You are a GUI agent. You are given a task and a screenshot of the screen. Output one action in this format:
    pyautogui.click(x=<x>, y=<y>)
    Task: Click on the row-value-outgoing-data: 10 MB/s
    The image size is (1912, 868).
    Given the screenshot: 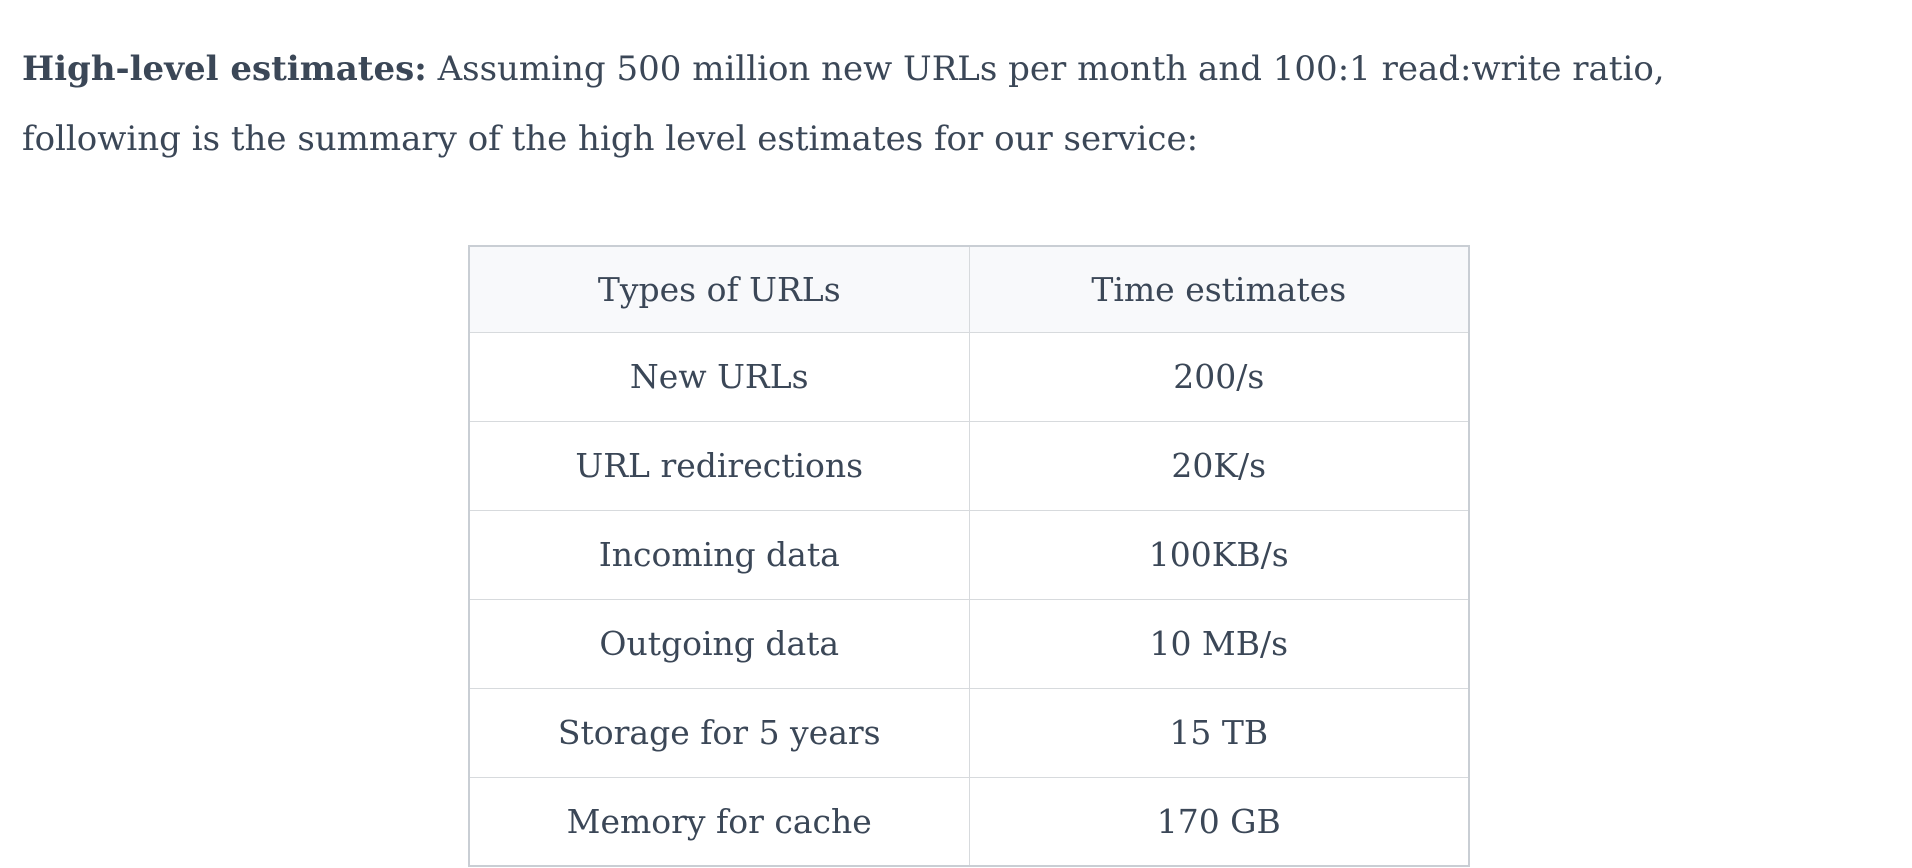 What is the action you would take?
    pyautogui.click(x=1219, y=643)
    